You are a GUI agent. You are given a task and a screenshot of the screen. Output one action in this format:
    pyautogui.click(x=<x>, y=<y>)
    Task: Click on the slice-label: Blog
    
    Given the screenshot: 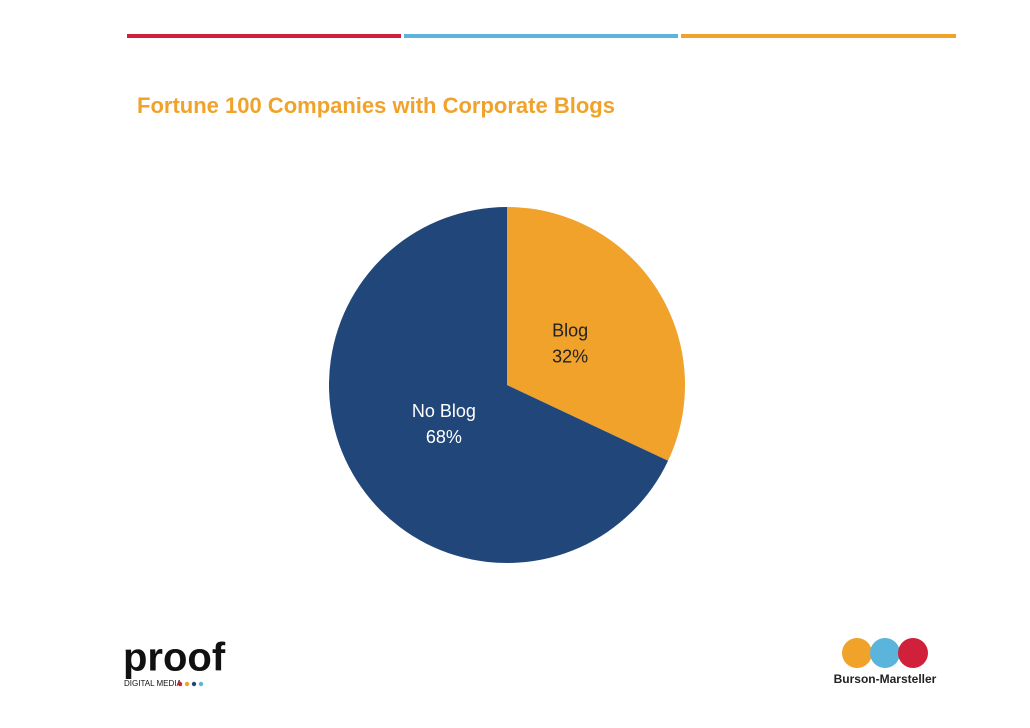 What is the action you would take?
    pyautogui.click(x=570, y=331)
    